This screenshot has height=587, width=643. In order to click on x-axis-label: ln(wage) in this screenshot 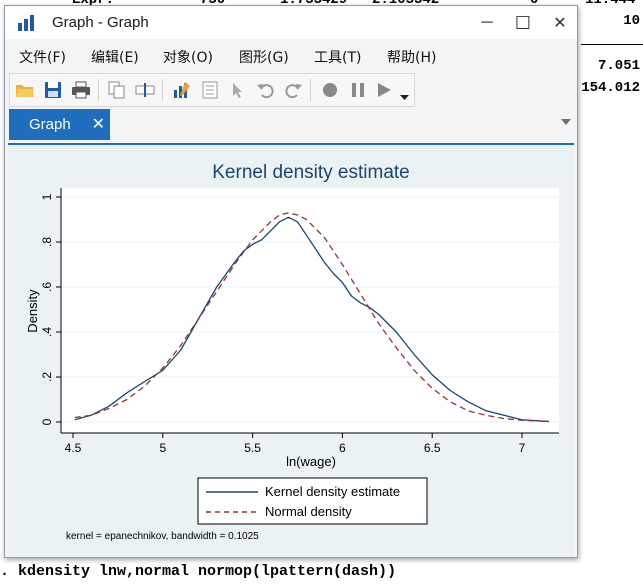, I will do `click(311, 461)`.